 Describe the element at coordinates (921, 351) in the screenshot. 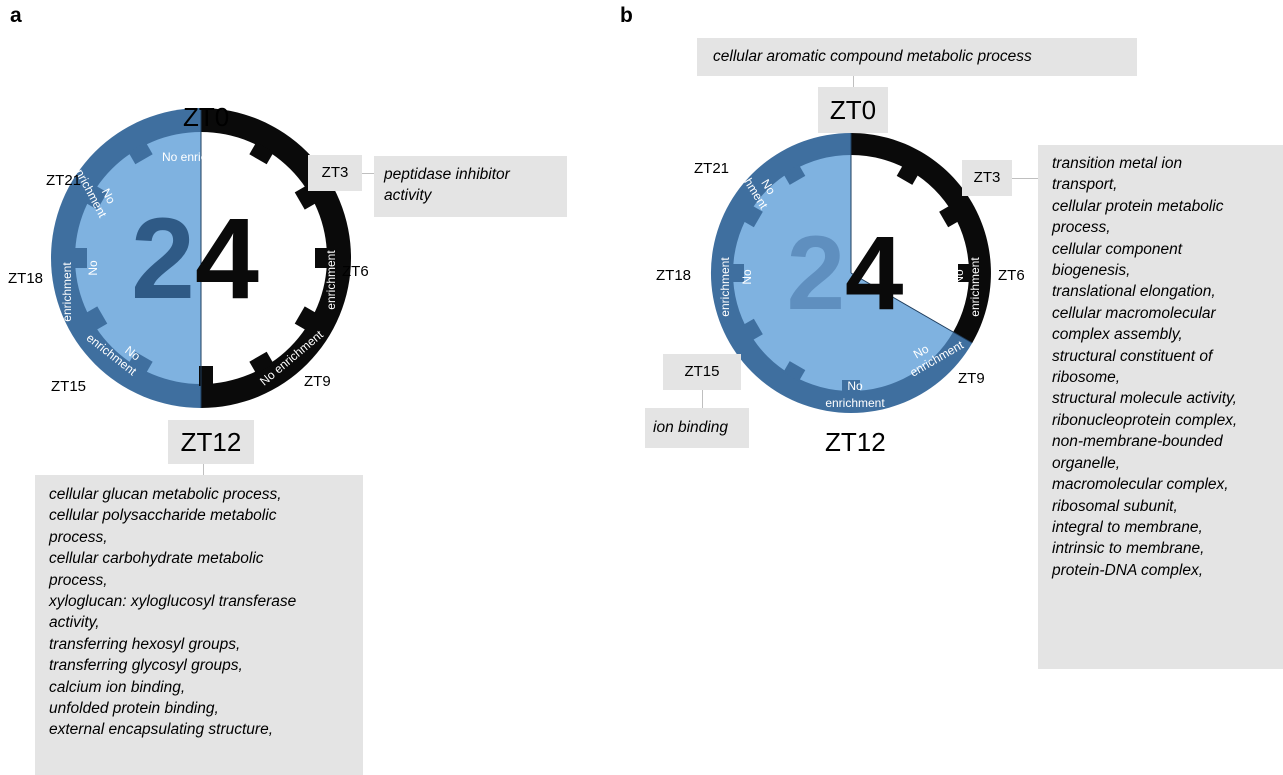

I see `panel-b-ring-label-lr-no: No` at that location.